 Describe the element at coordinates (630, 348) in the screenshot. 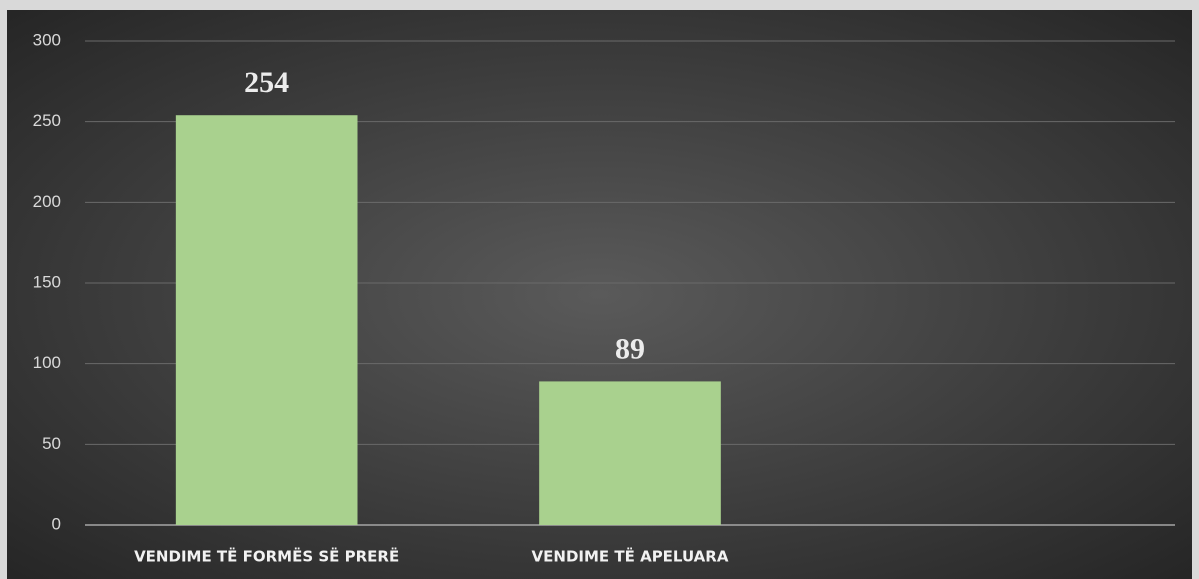

I see `data-label: 89` at that location.